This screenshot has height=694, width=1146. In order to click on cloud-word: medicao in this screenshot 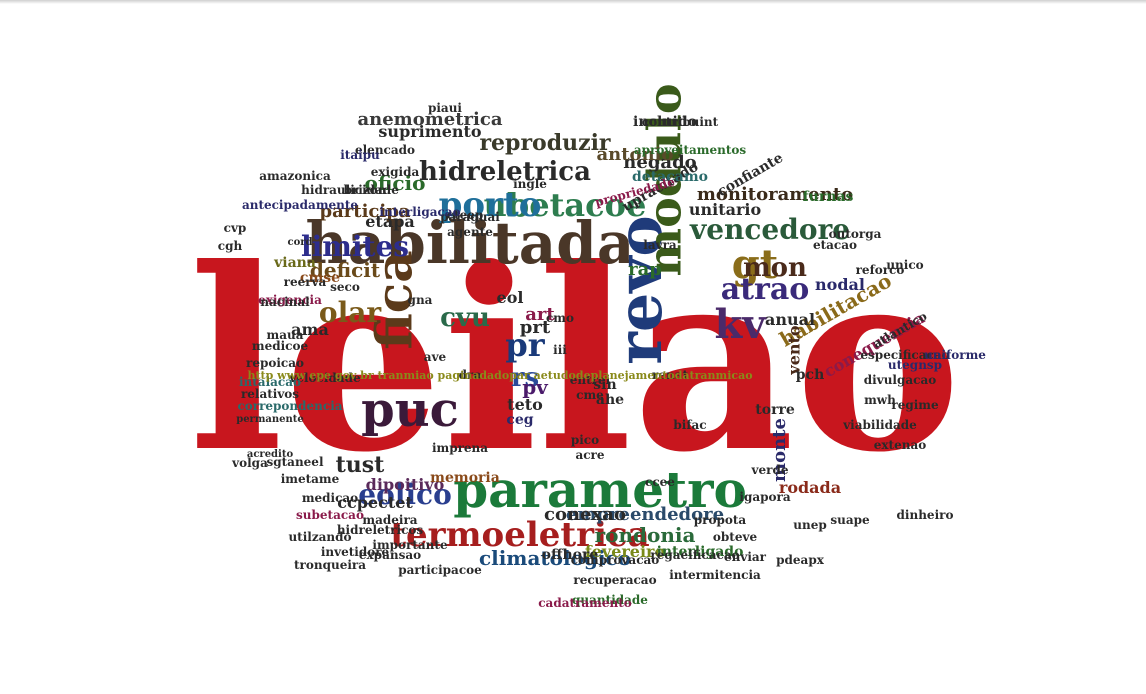, I will do `click(330, 498)`.